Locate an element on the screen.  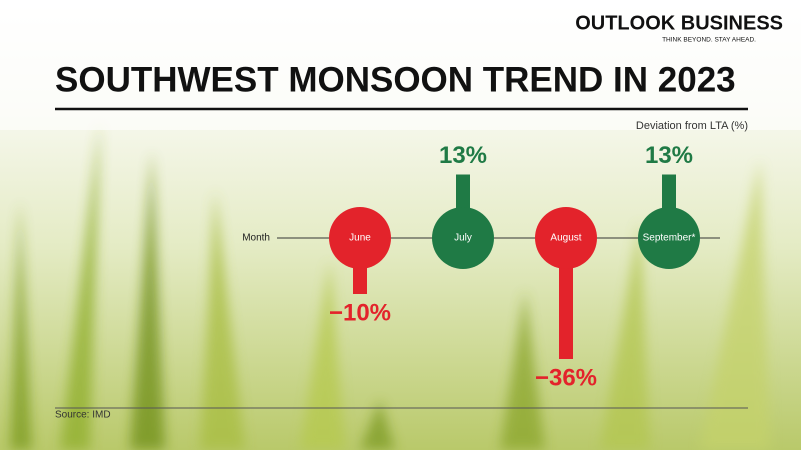
source: Source: IMD is located at coordinates (83, 415).